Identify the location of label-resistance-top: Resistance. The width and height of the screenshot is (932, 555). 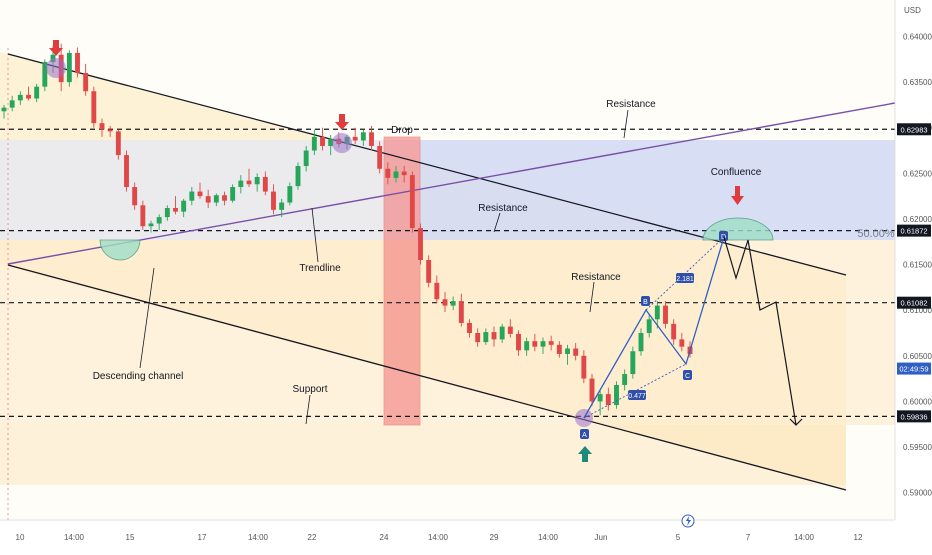
(631, 104).